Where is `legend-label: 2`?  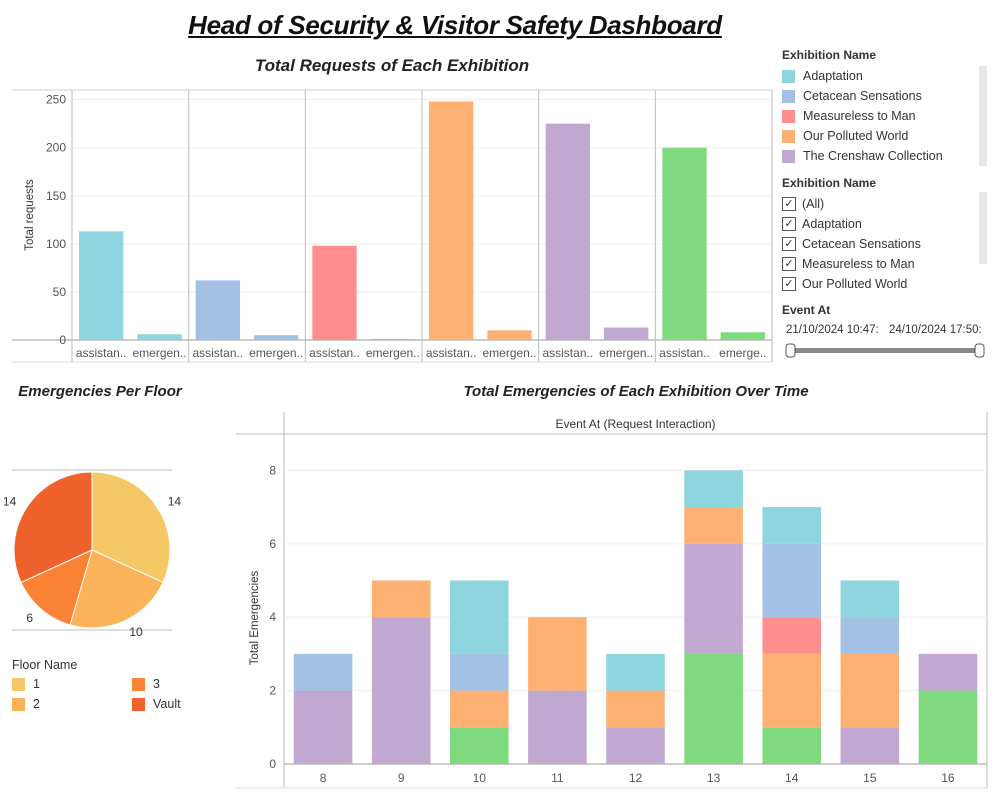
legend-label: 2 is located at coordinates (36, 704).